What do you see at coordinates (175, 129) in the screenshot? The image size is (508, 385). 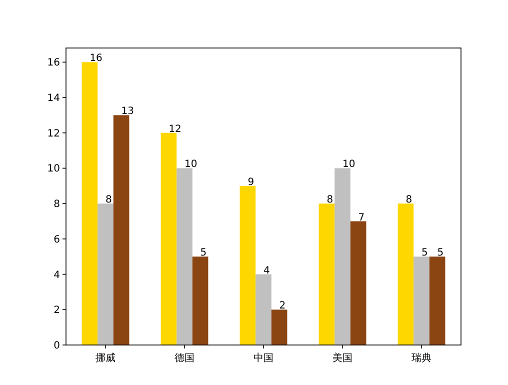 I see `data-label: 12` at bounding box center [175, 129].